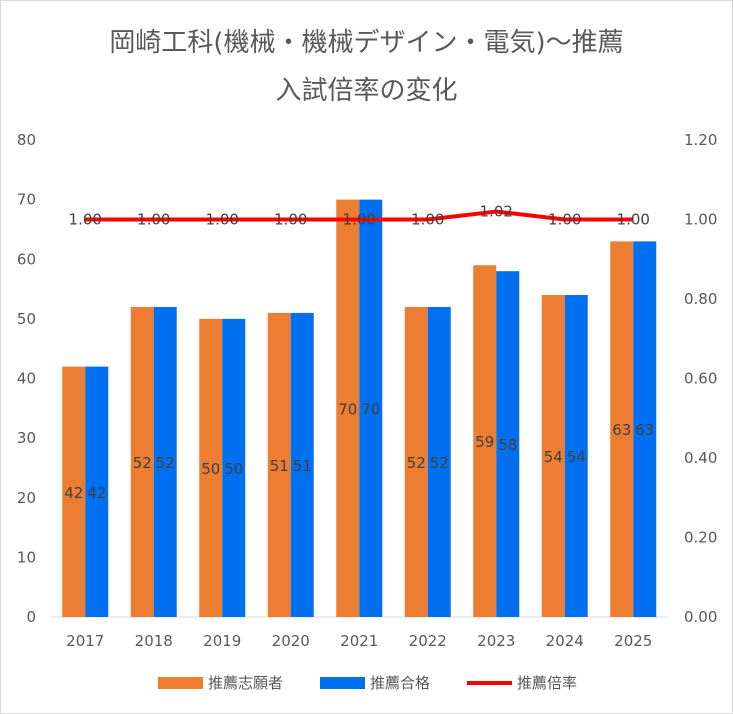 This screenshot has height=714, width=733. What do you see at coordinates (700, 299) in the screenshot?
I see `y2-tick-label: 0.80` at bounding box center [700, 299].